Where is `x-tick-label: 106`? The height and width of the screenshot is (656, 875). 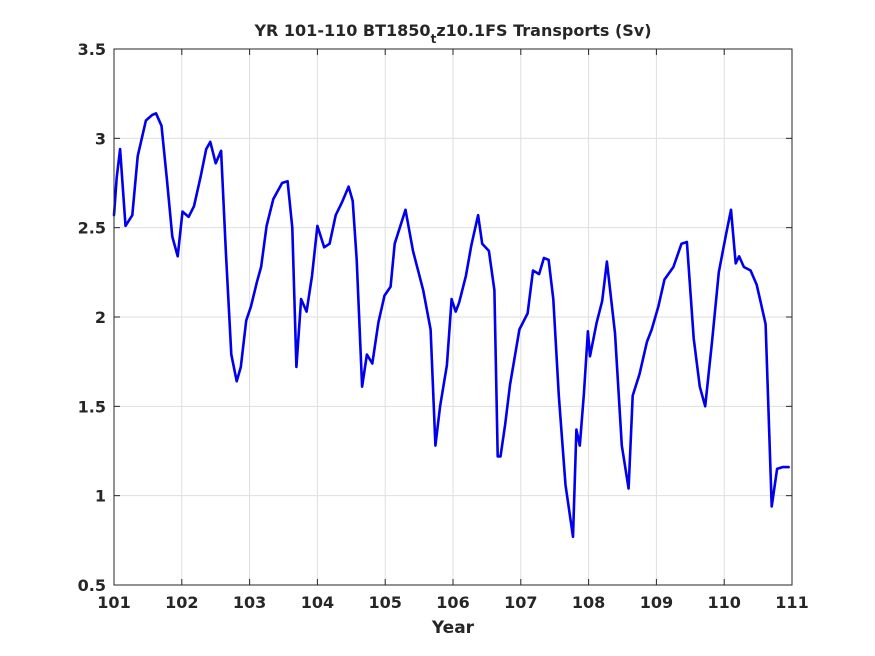 x-tick-label: 106 is located at coordinates (452, 602).